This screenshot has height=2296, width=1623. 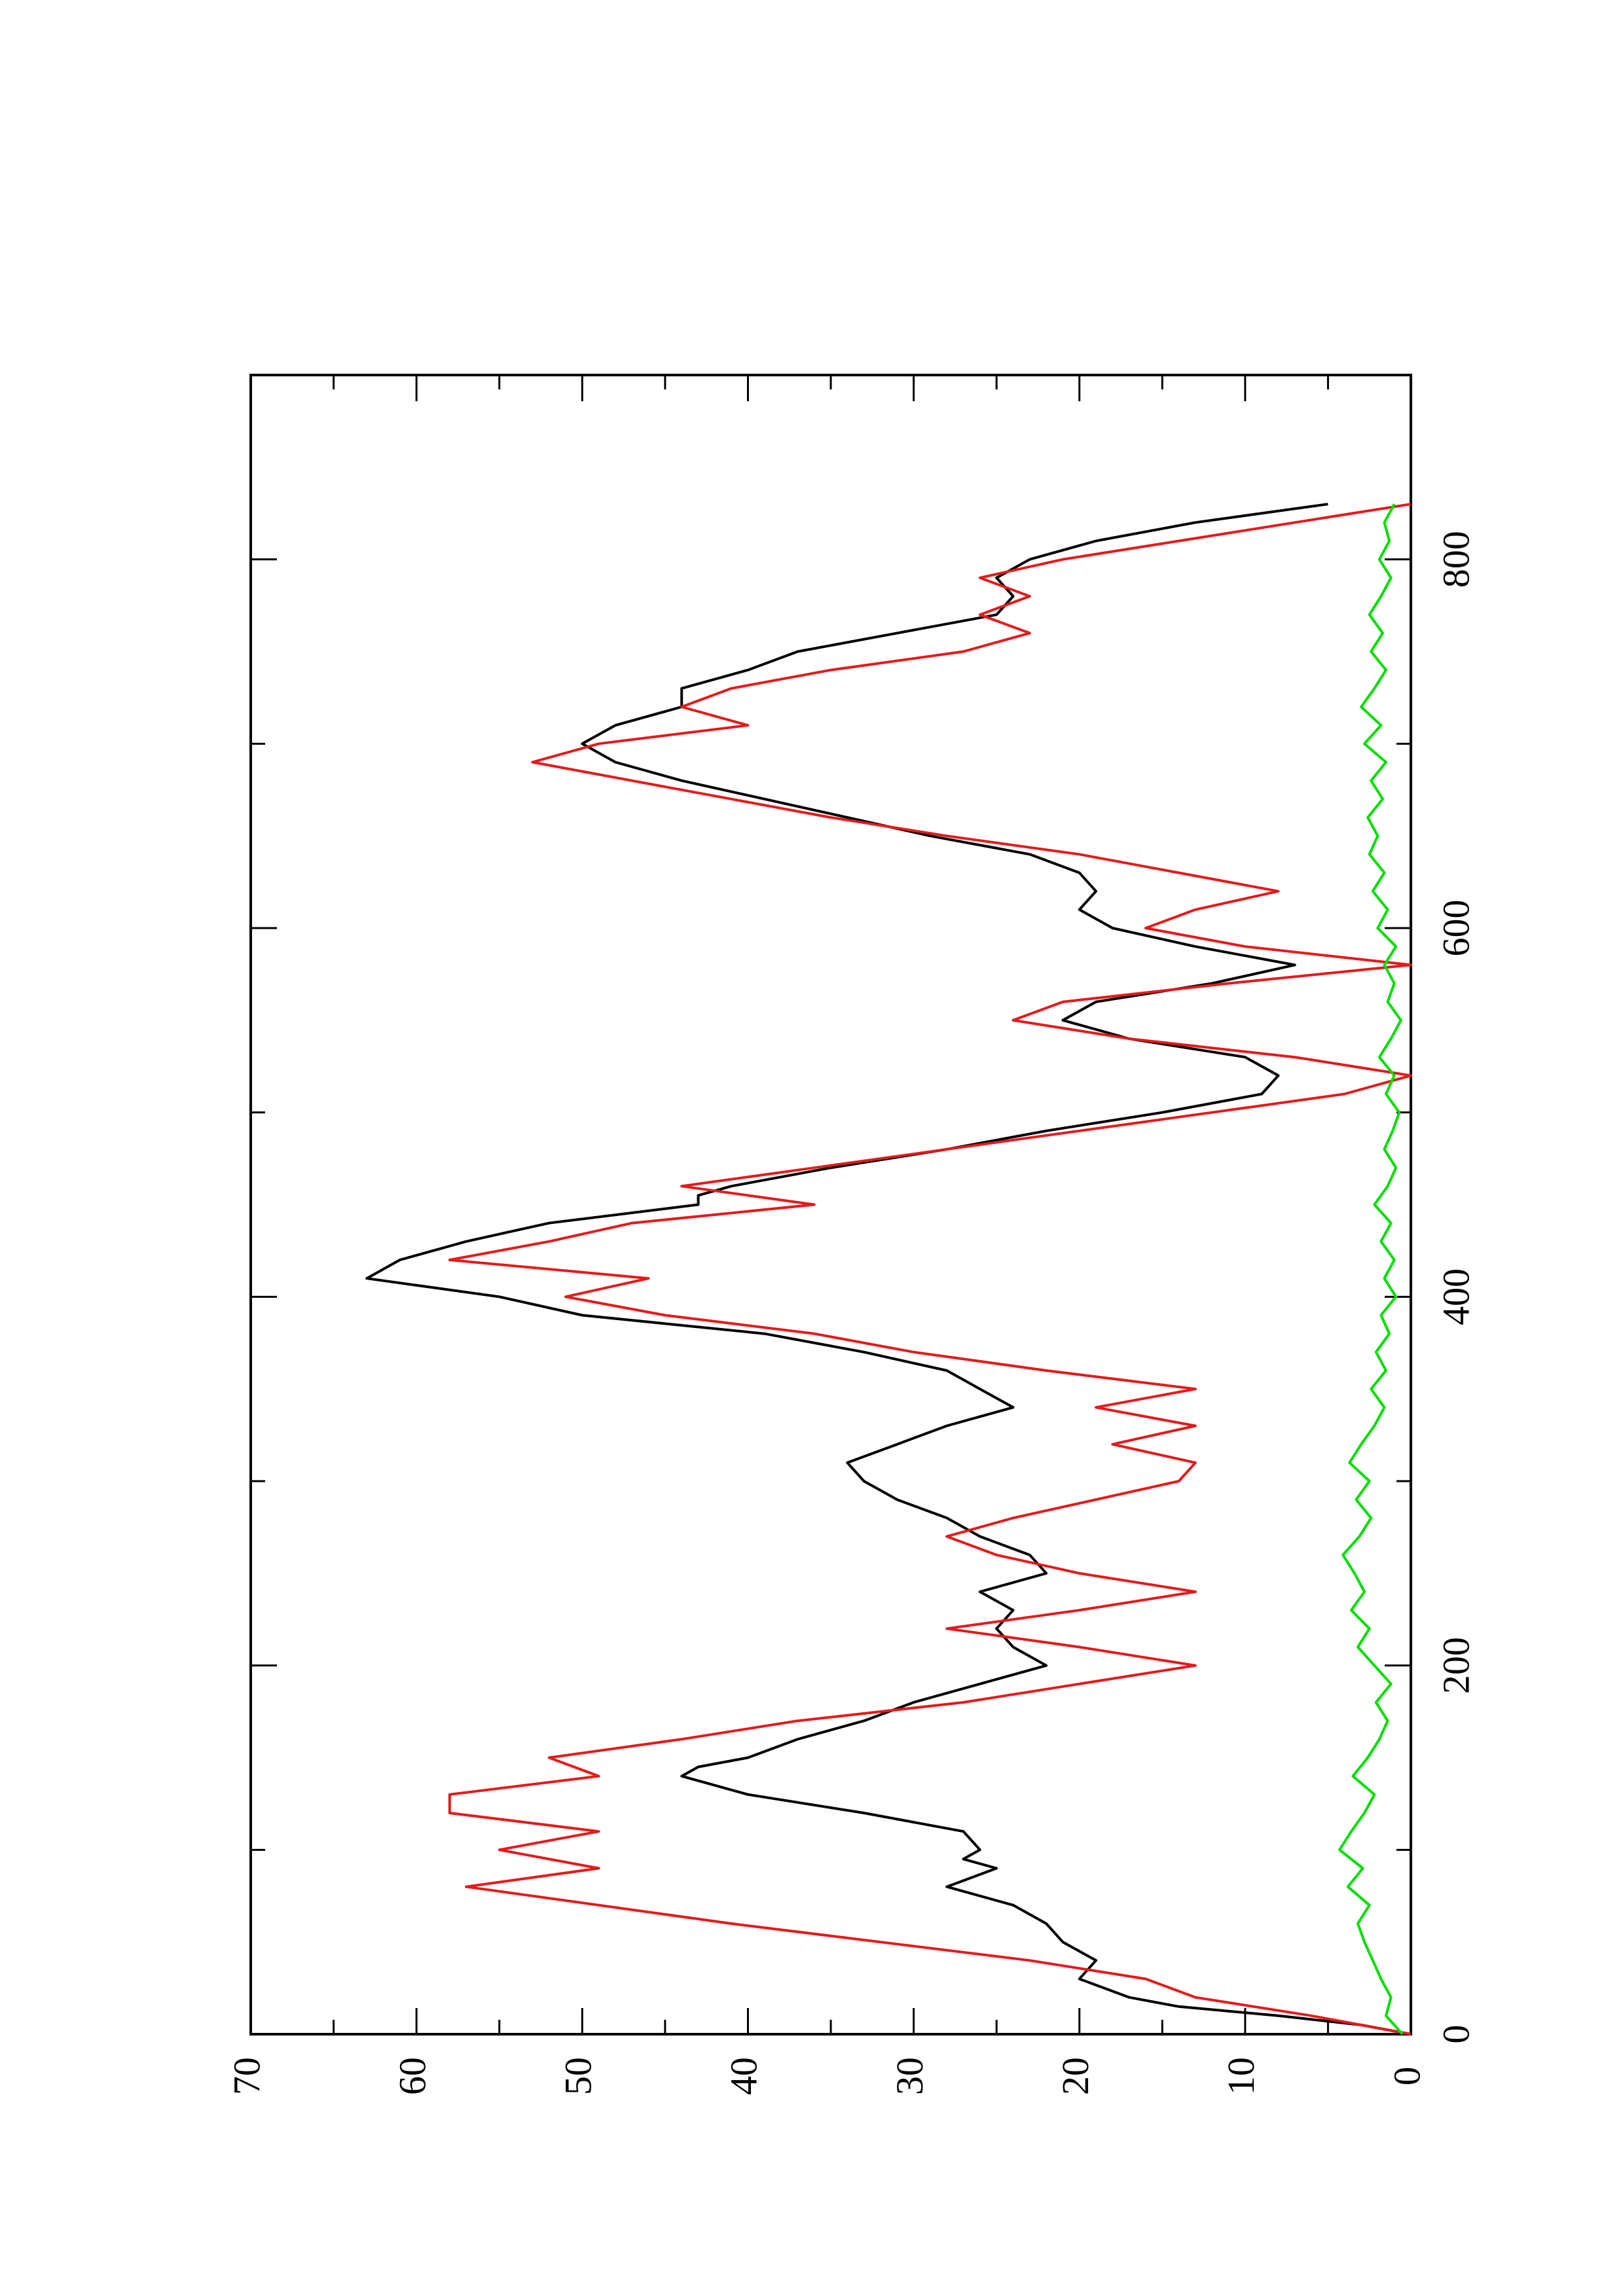 I want to click on y-tick-label: 40, so click(x=744, y=2076).